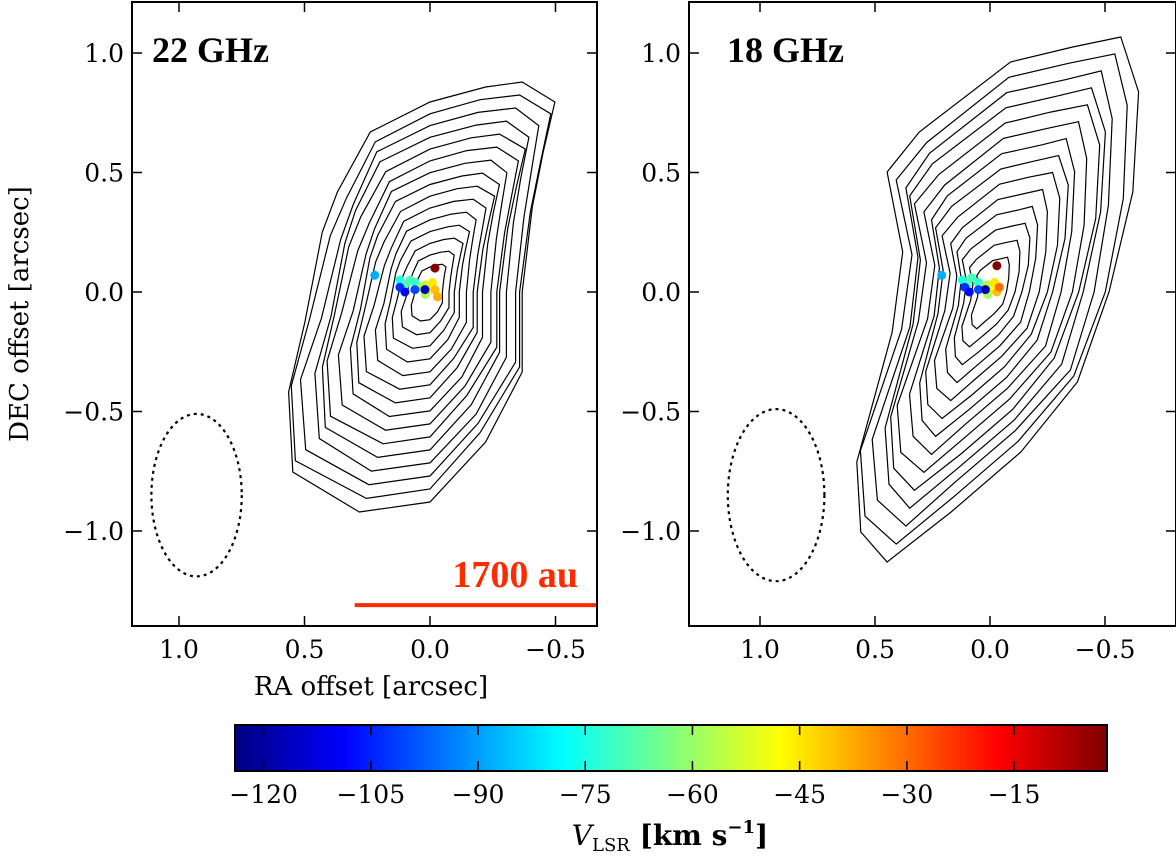  I want to click on scale-bar-label: 1700 au, so click(515, 575).